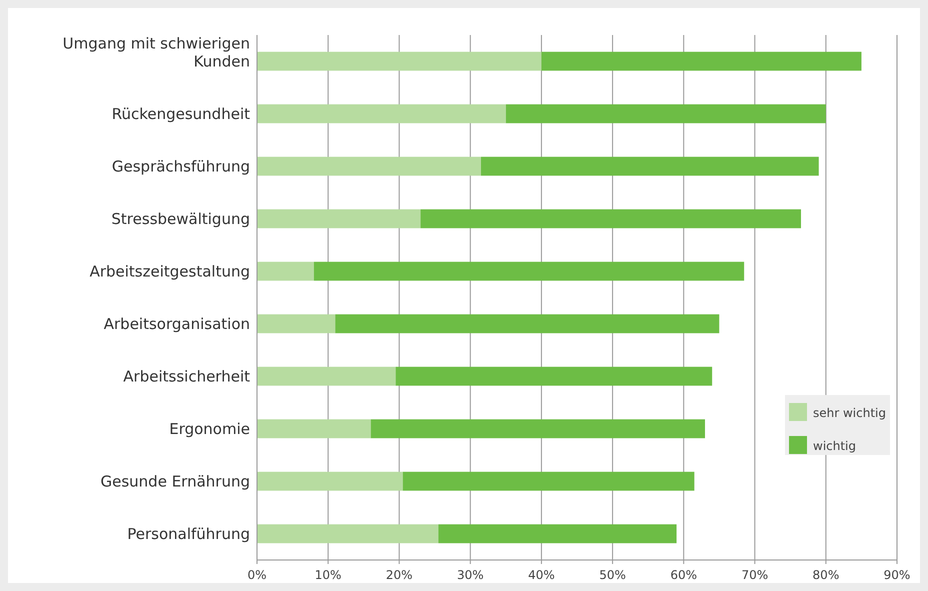 The width and height of the screenshot is (928, 591). I want to click on y-tick-label: Arbeitsorganisation, so click(177, 323).